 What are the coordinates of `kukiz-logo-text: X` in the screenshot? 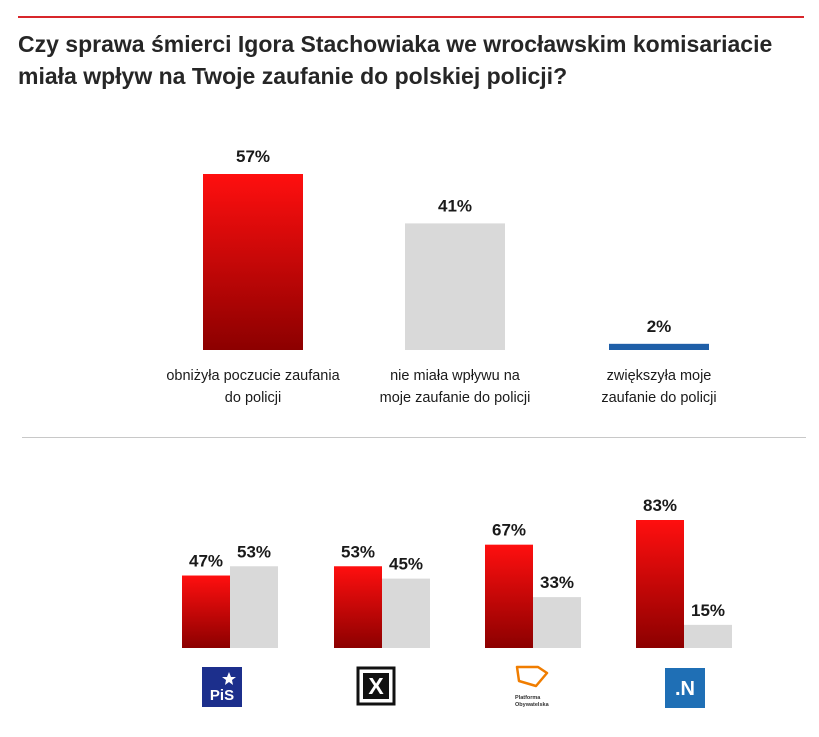 It's located at (376, 686).